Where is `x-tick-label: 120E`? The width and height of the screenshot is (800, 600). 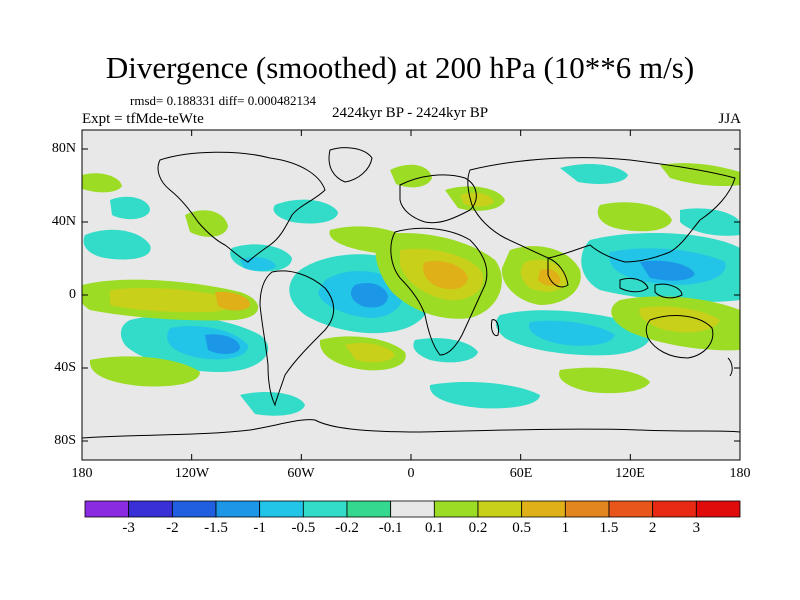 x-tick-label: 120E is located at coordinates (630, 473).